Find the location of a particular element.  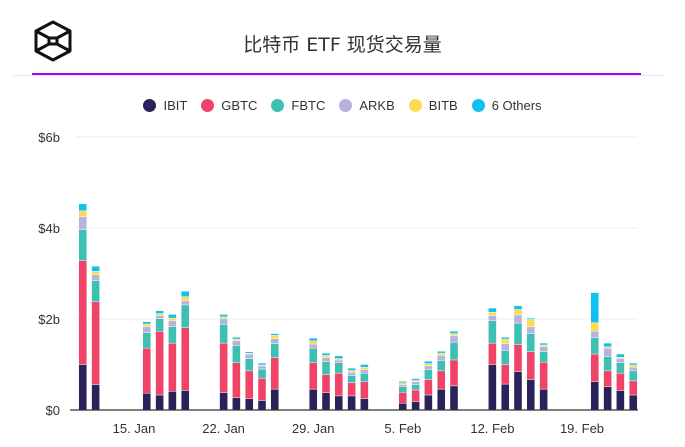

chart-title: 比特币 ETF 现货交易量 is located at coordinates (342, 45).